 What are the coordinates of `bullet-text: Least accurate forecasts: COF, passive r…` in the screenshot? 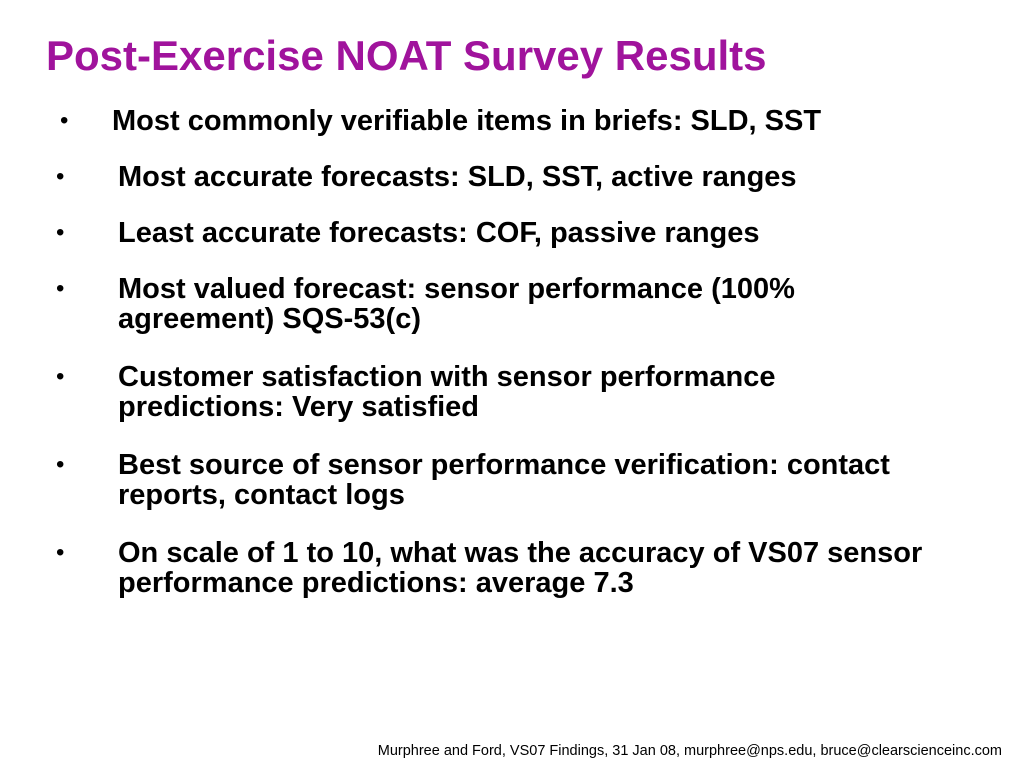 It's located at (439, 233).